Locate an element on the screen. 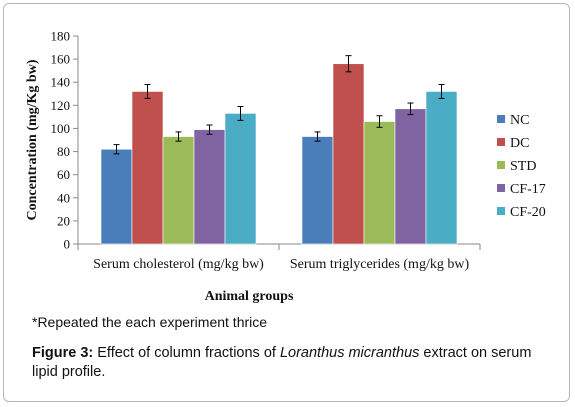 Image resolution: width=575 pixels, height=407 pixels. x-category-label: Serum triglycerides (mg/kg bw) is located at coordinates (380, 264).